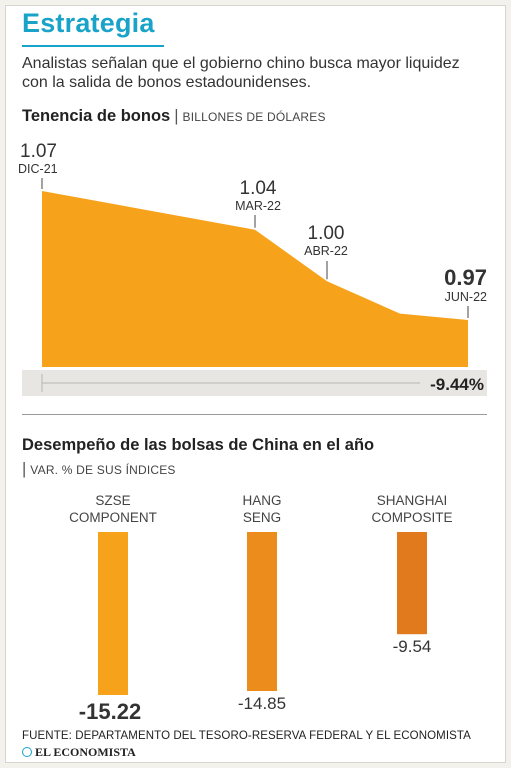 This screenshot has width=511, height=768. I want to click on title-underline, so click(93, 46).